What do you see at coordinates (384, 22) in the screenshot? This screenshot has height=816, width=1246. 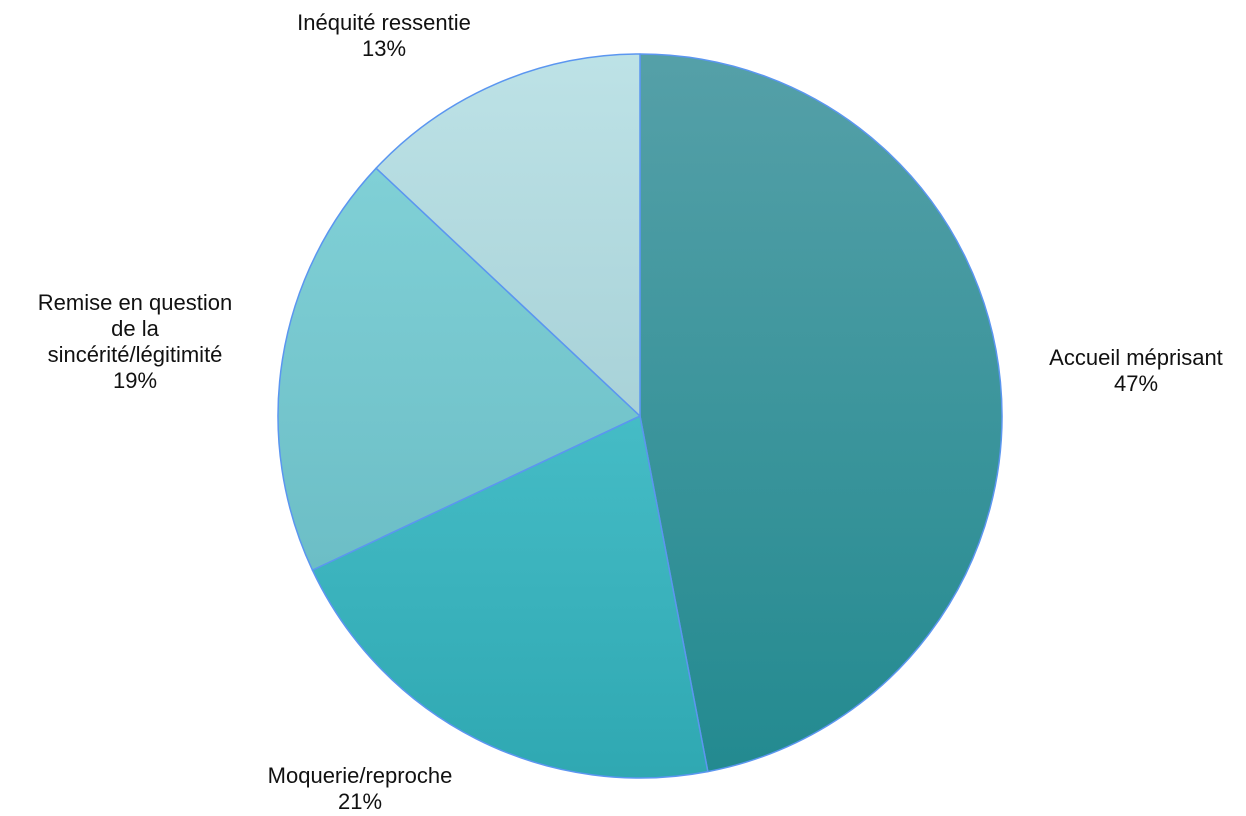 I see `slice-category-label: Inéquité ressentie` at bounding box center [384, 22].